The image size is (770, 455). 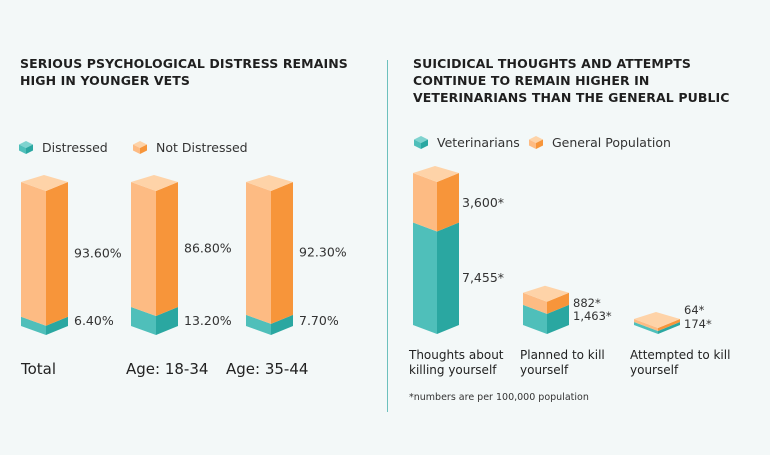 What do you see at coordinates (269, 183) in the screenshot?
I see `bar-cap-2-top` at bounding box center [269, 183].